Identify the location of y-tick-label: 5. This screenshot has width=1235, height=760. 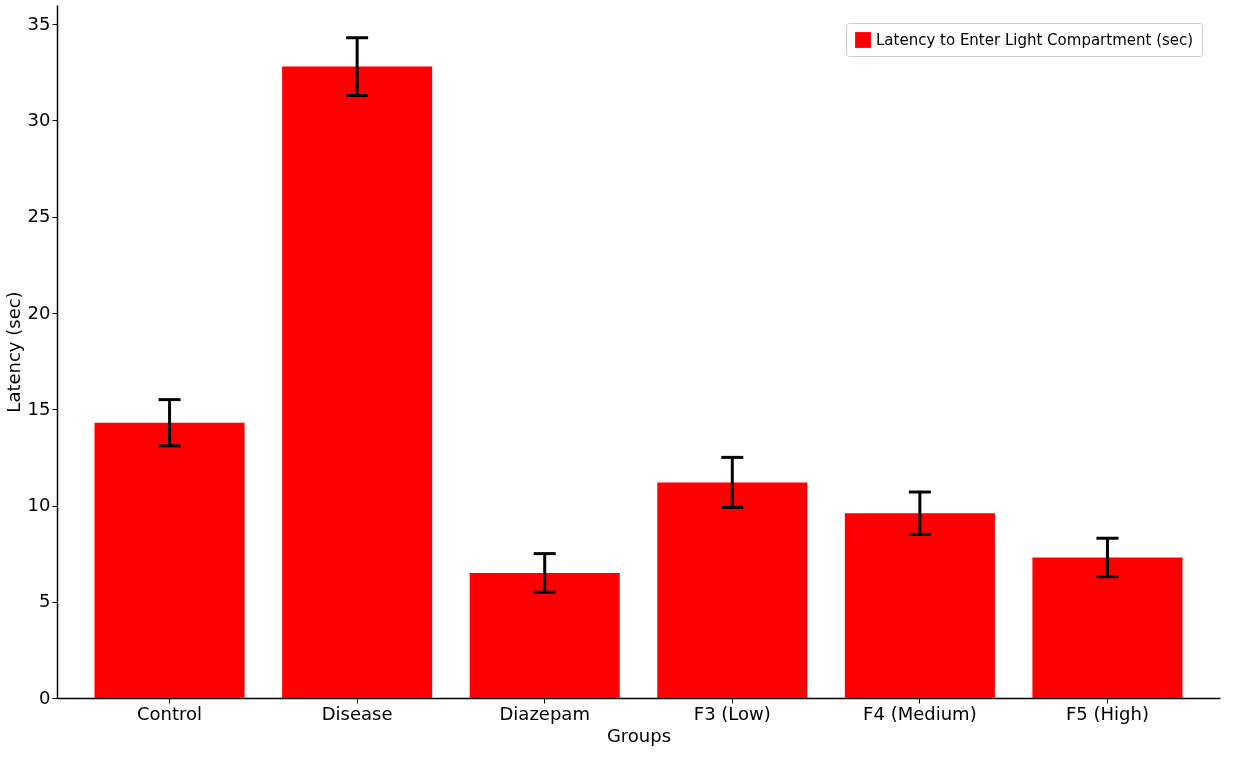
(45, 601).